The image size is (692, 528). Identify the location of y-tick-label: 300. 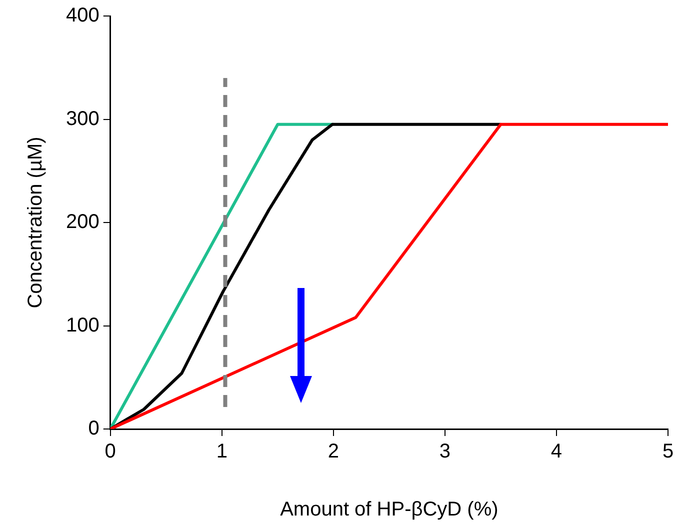
(83, 119).